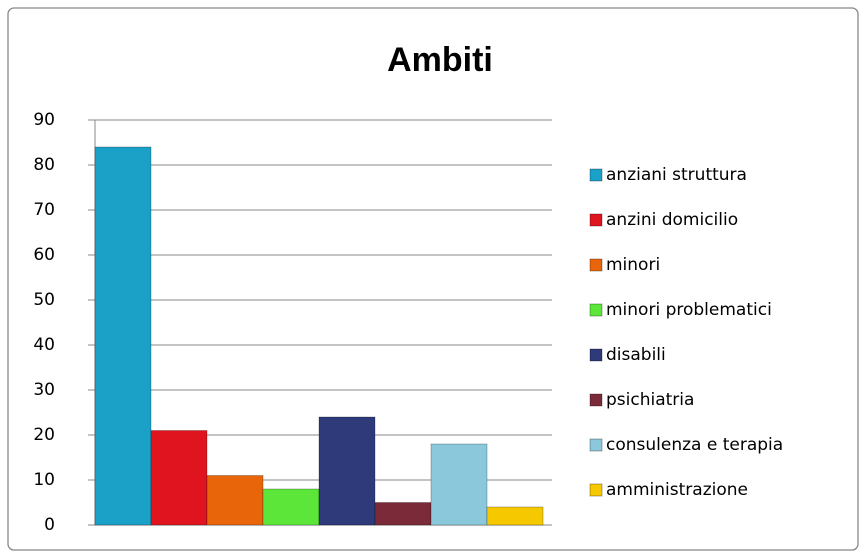 The width and height of the screenshot is (866, 558). What do you see at coordinates (440, 60) in the screenshot?
I see `chart-title: Ambiti` at bounding box center [440, 60].